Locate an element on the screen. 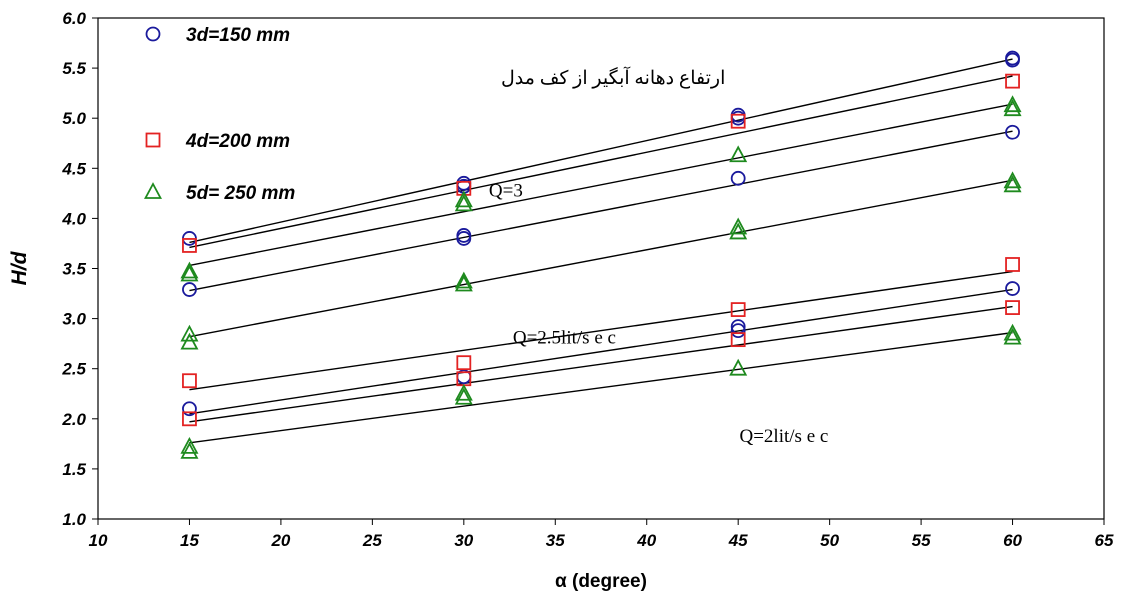 The image size is (1122, 600). legend: 3d=150 mm 4d=200 mm 5d= 250 mm is located at coordinates (219, 114).